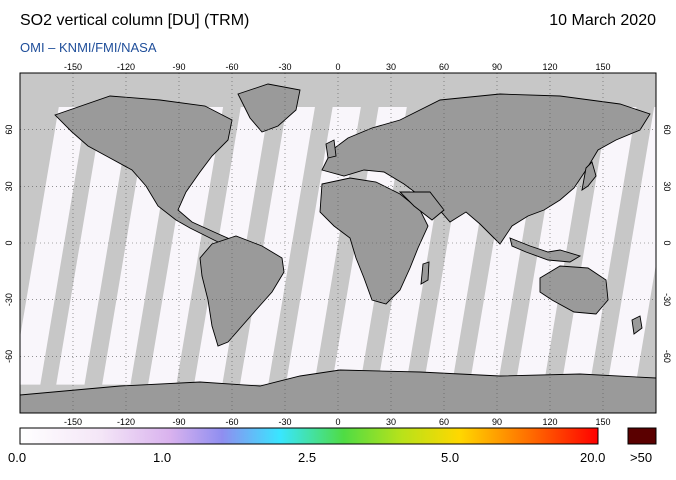  Describe the element at coordinates (425, 273) in the screenshot. I see `madagascar` at that location.